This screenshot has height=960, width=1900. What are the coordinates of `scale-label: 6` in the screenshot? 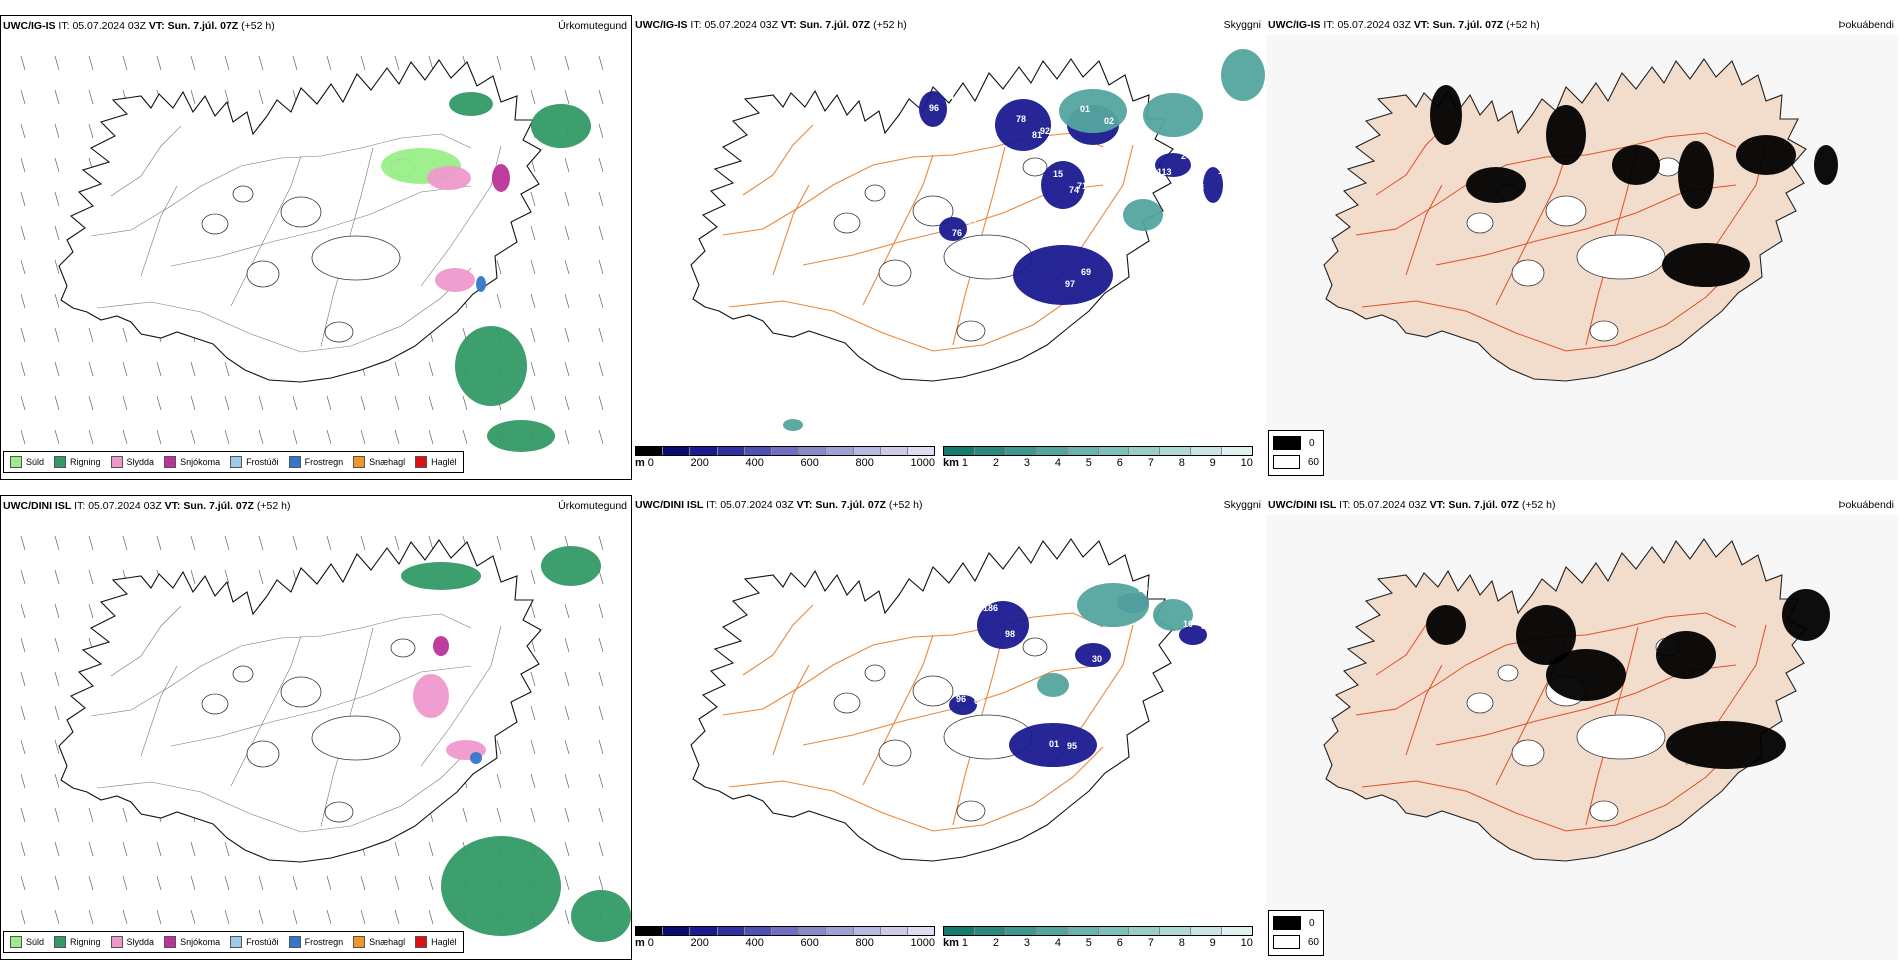 It's located at (1119, 463).